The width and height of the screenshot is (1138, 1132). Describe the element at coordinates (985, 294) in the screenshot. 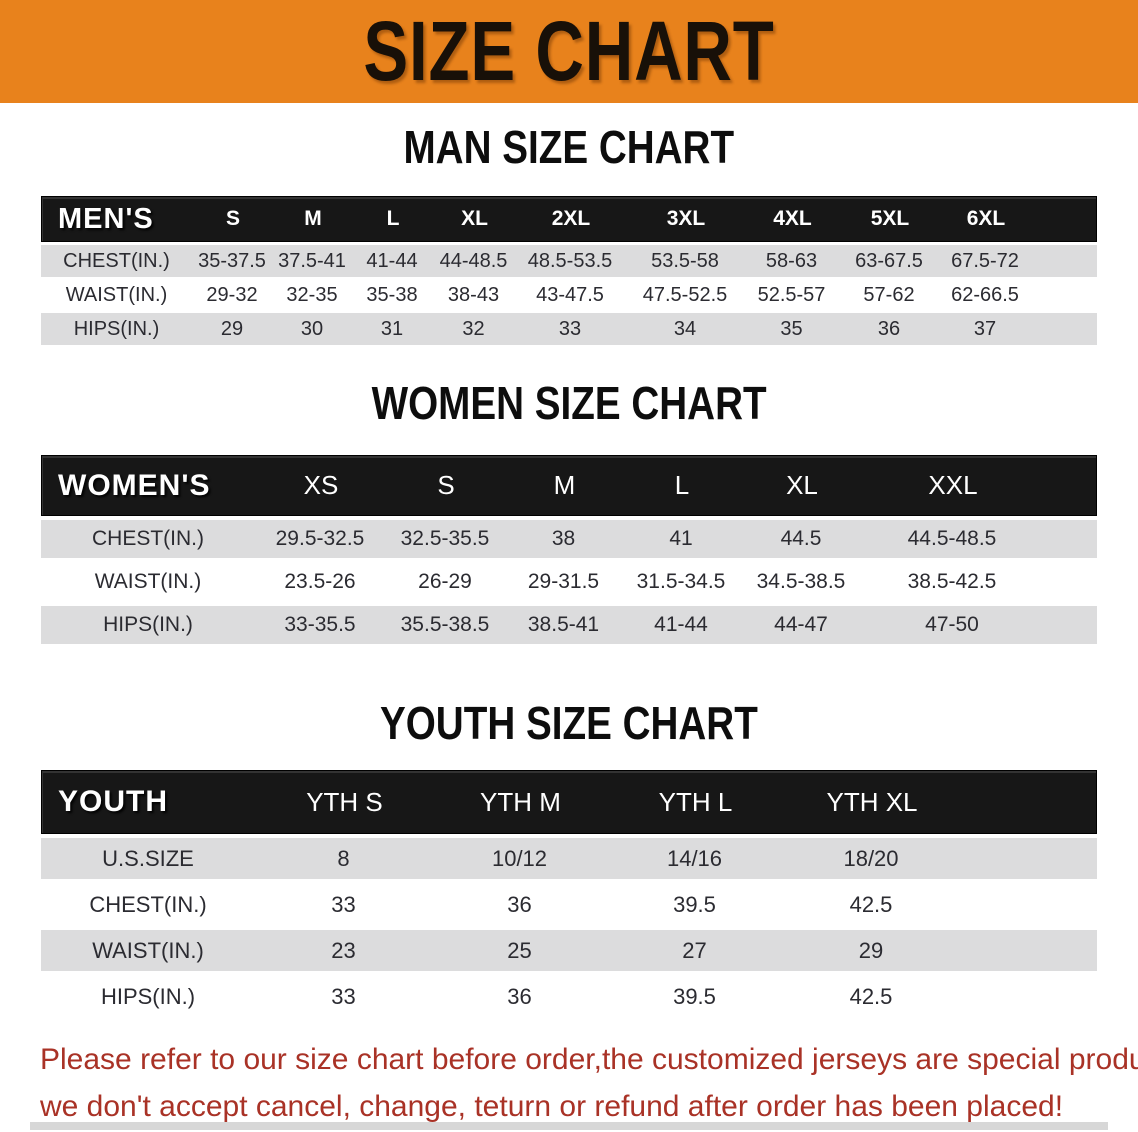

I see `size-cell: 62-66.5` at that location.